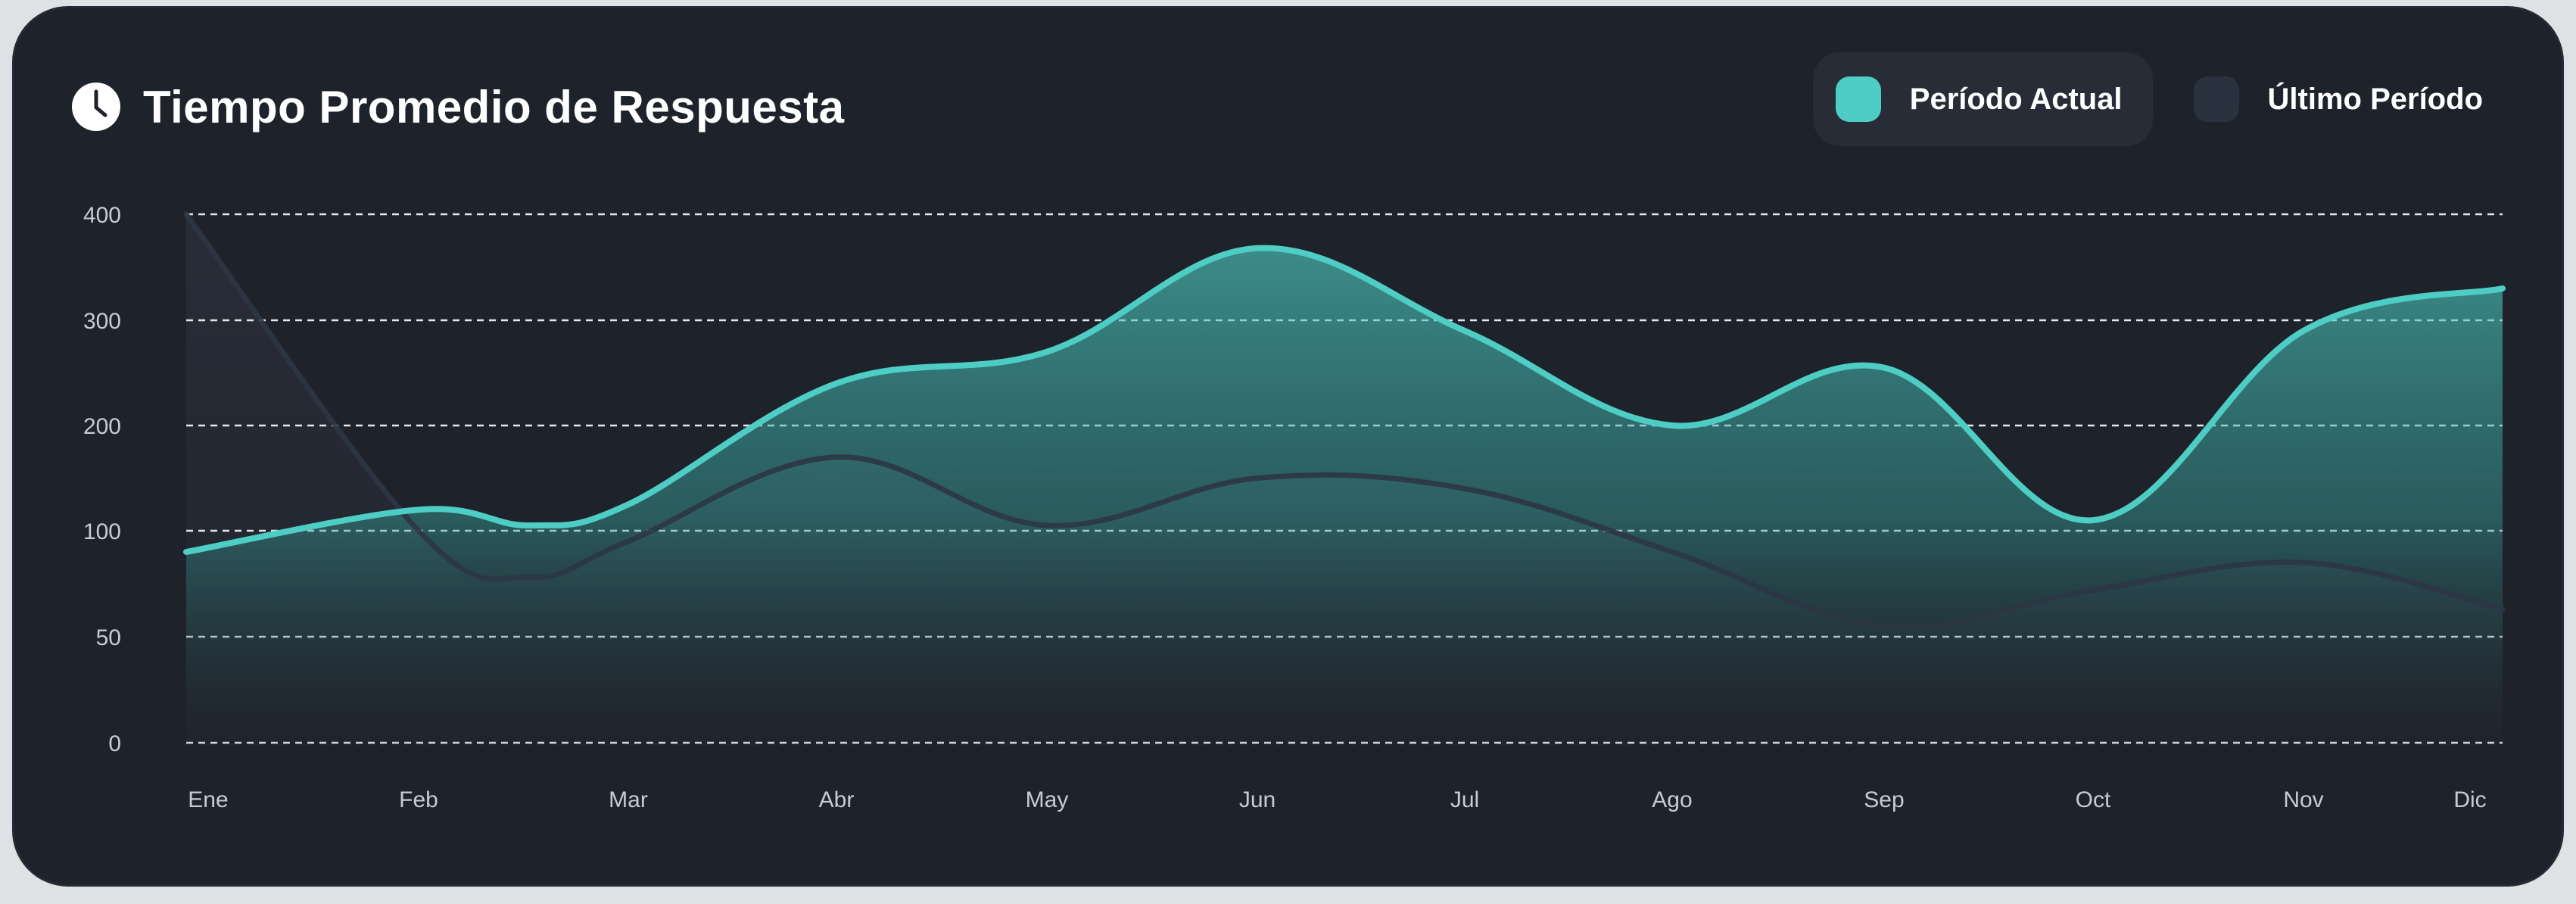 The height and width of the screenshot is (904, 2576). What do you see at coordinates (114, 743) in the screenshot?
I see `y-tick-label: 0` at bounding box center [114, 743].